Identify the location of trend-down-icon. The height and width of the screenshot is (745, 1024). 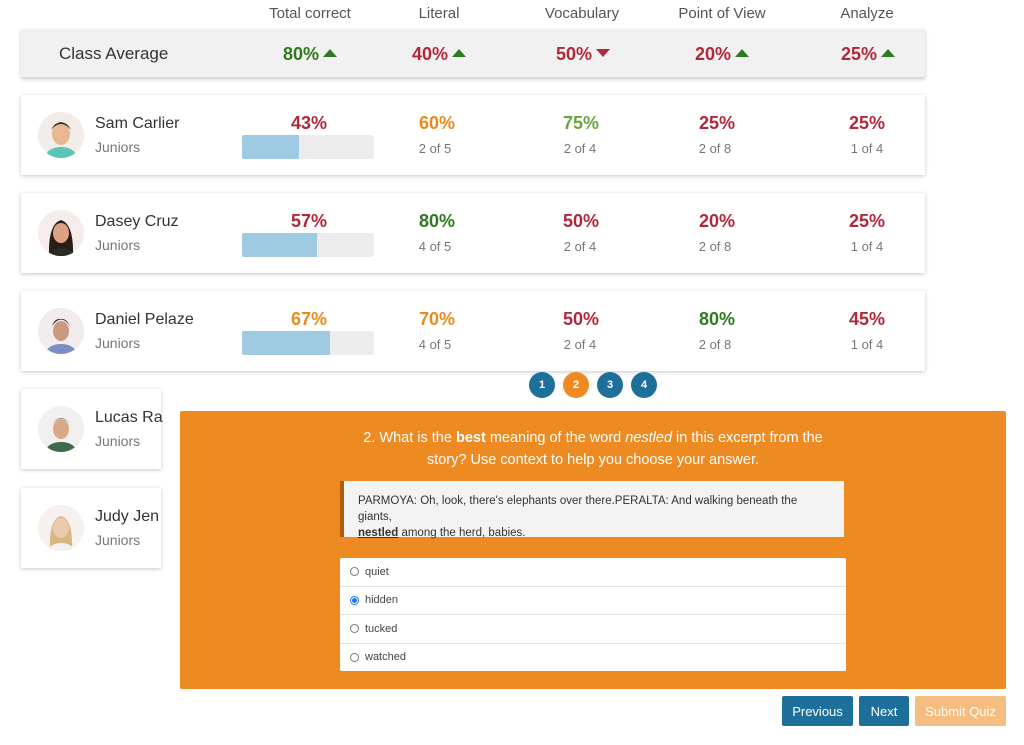
(603, 53).